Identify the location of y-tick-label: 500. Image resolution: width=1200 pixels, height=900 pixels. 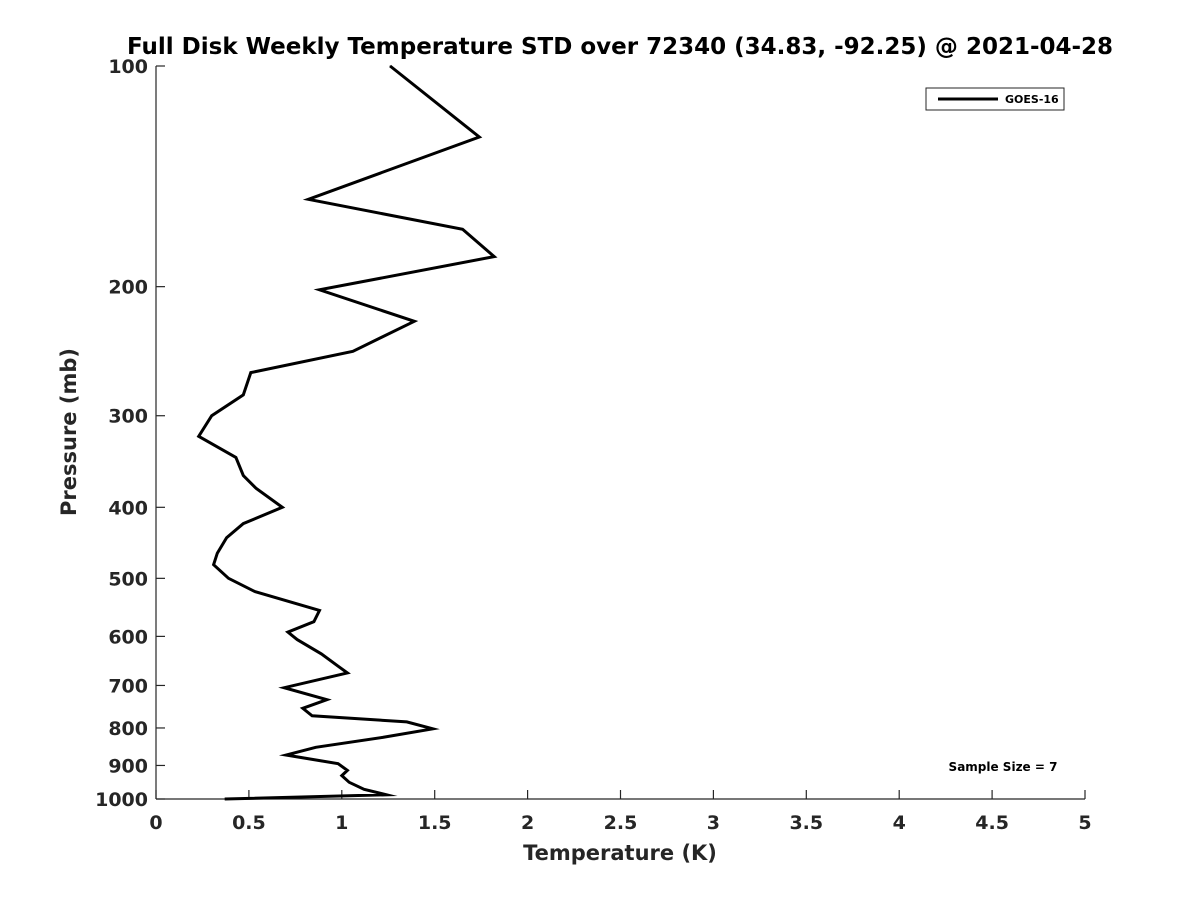
(128, 579).